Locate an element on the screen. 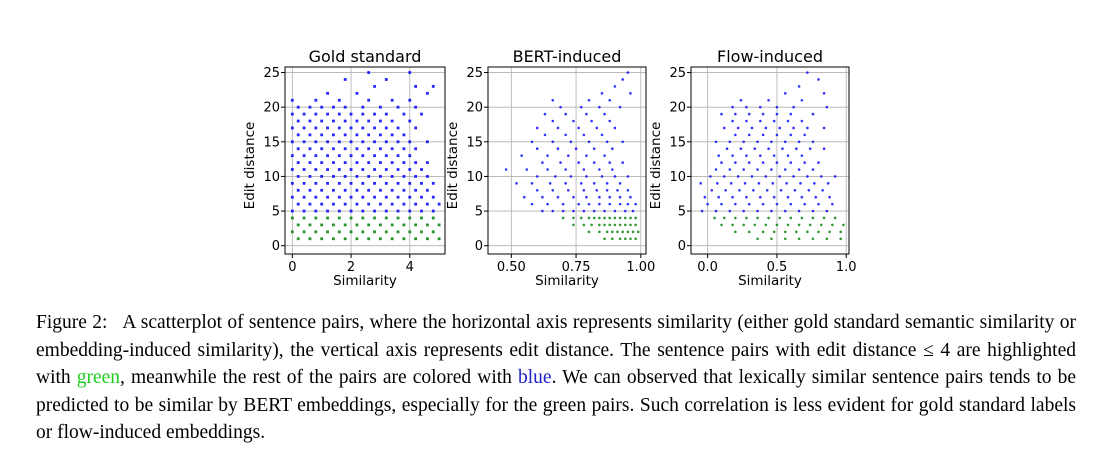  y-tick-label: 15 is located at coordinates (271, 142).